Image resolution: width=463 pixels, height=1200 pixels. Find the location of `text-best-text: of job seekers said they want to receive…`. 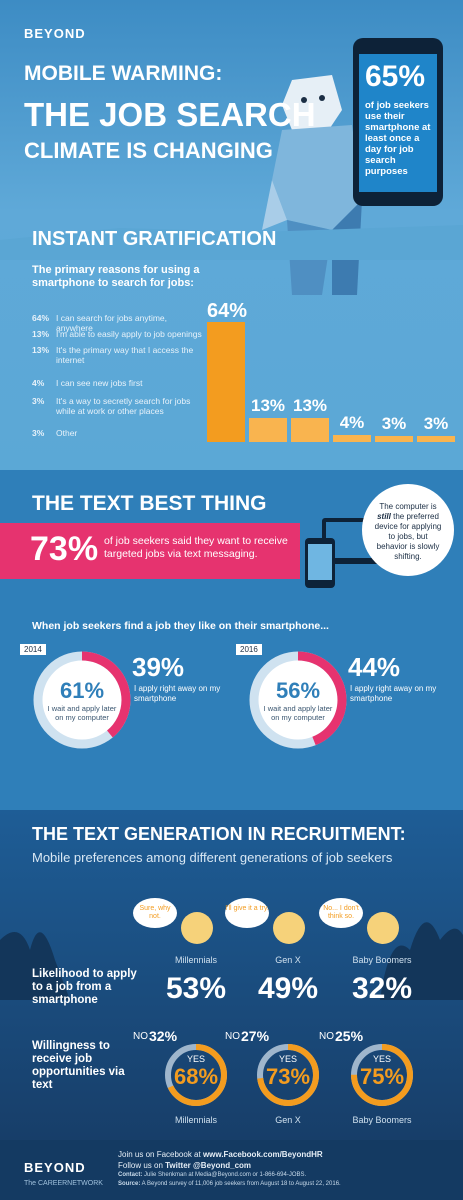

text-best-text: of job seekers said they want to receive… is located at coordinates (196, 547).